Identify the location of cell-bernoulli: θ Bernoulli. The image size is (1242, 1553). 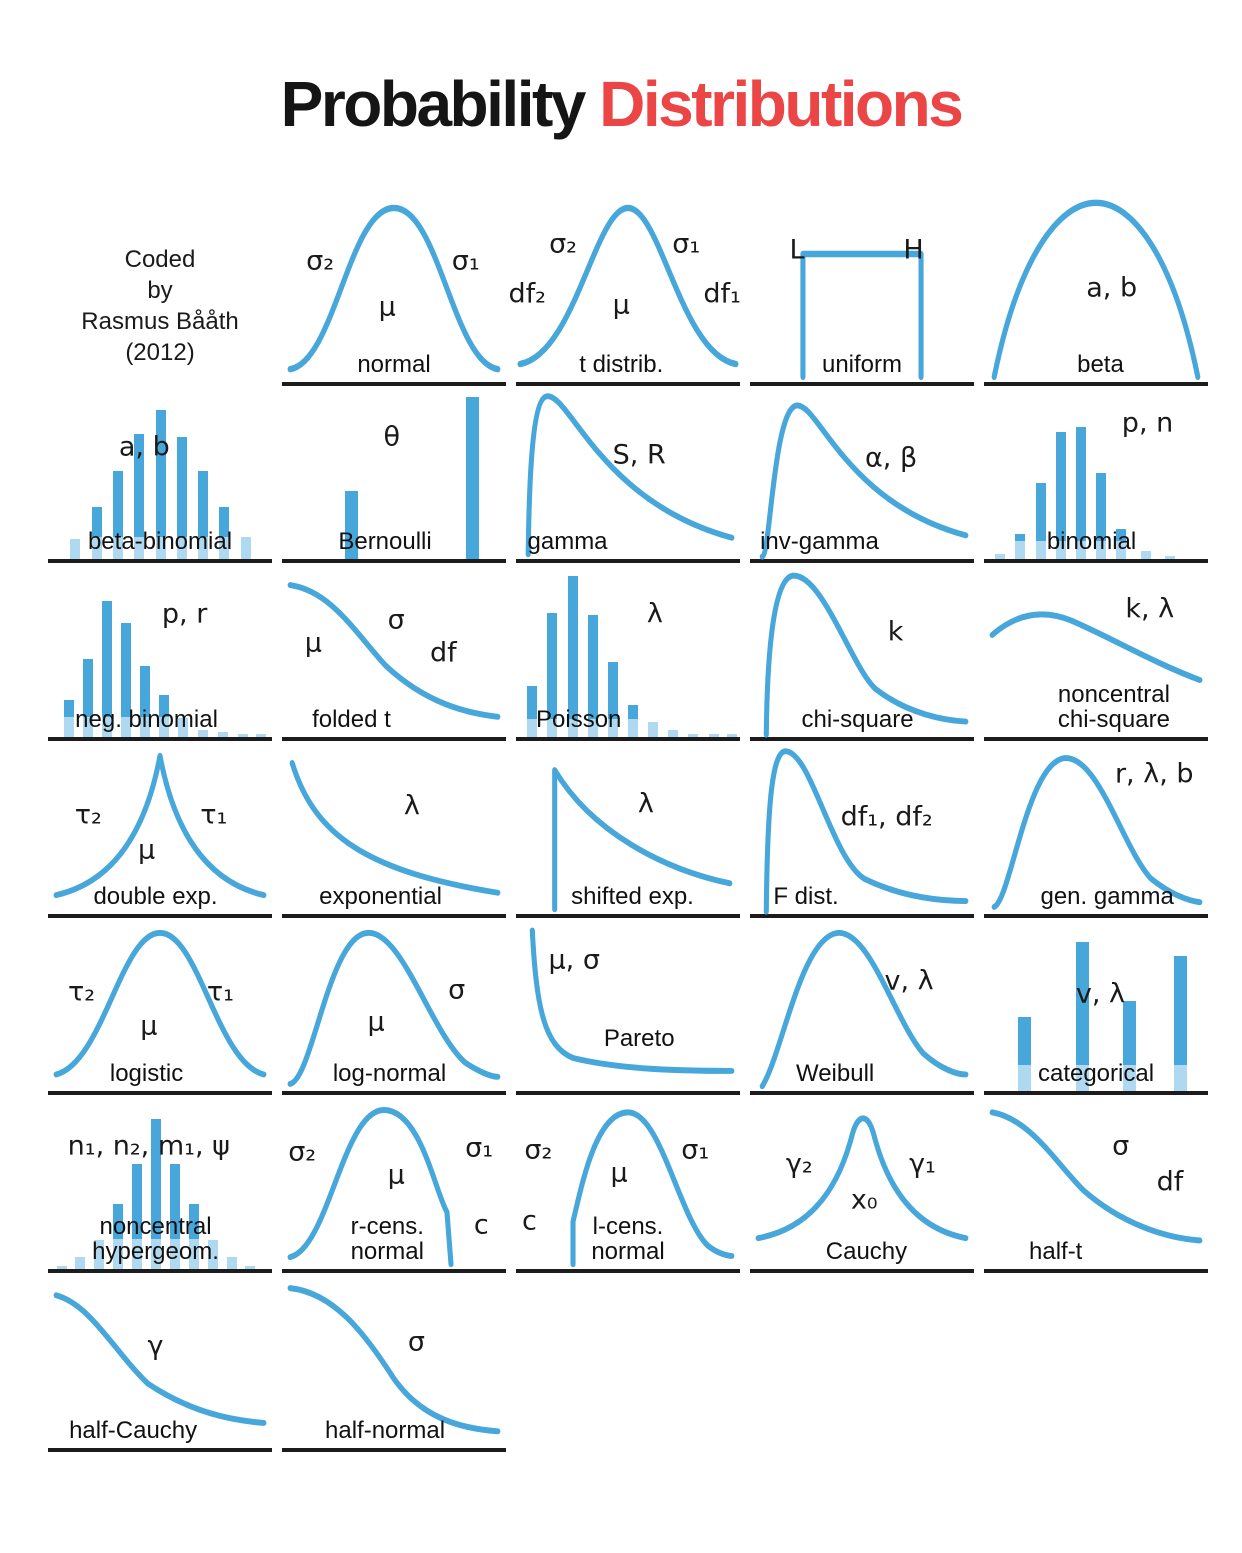
(394, 472).